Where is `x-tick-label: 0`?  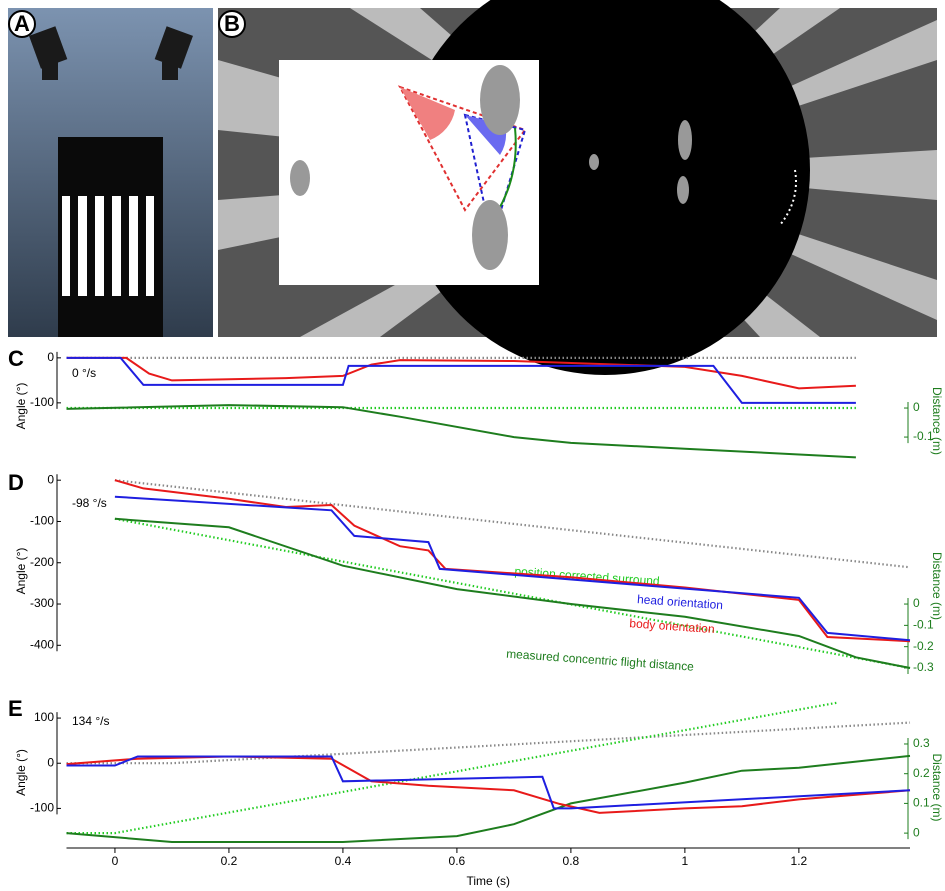
x-tick-label: 0 is located at coordinates (115, 861).